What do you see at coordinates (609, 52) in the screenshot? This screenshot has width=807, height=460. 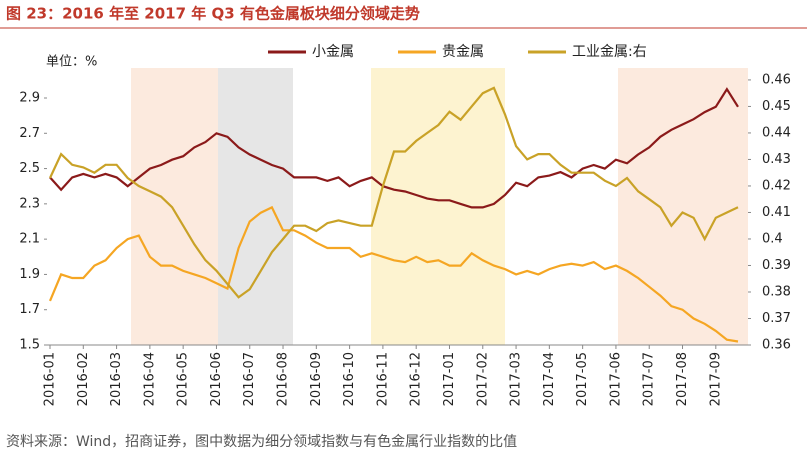 I see `legend-label: 工业金属:右` at bounding box center [609, 52].